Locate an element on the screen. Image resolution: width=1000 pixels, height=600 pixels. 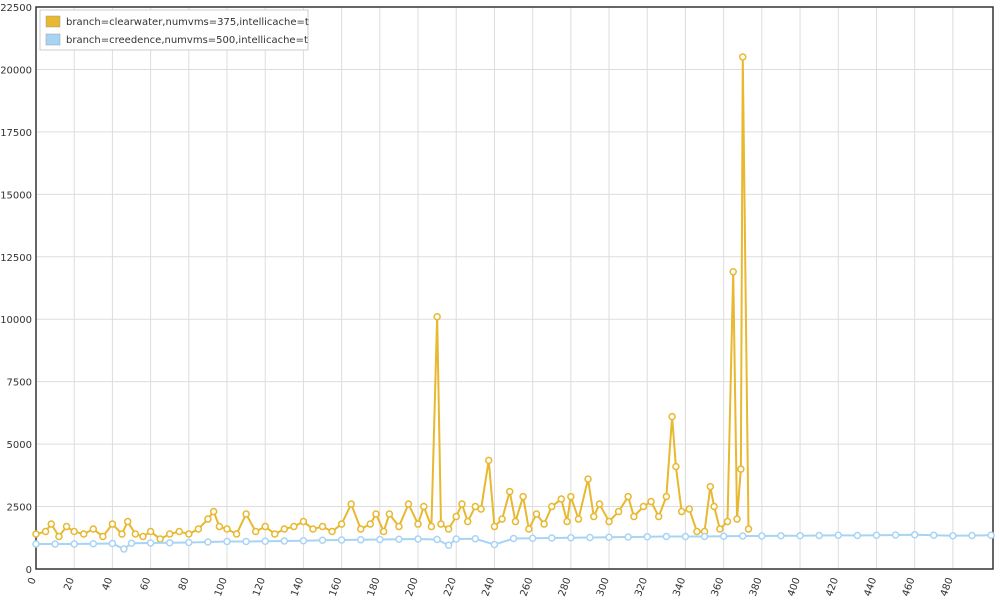
x-tick-label: 80 is located at coordinates (184, 584).